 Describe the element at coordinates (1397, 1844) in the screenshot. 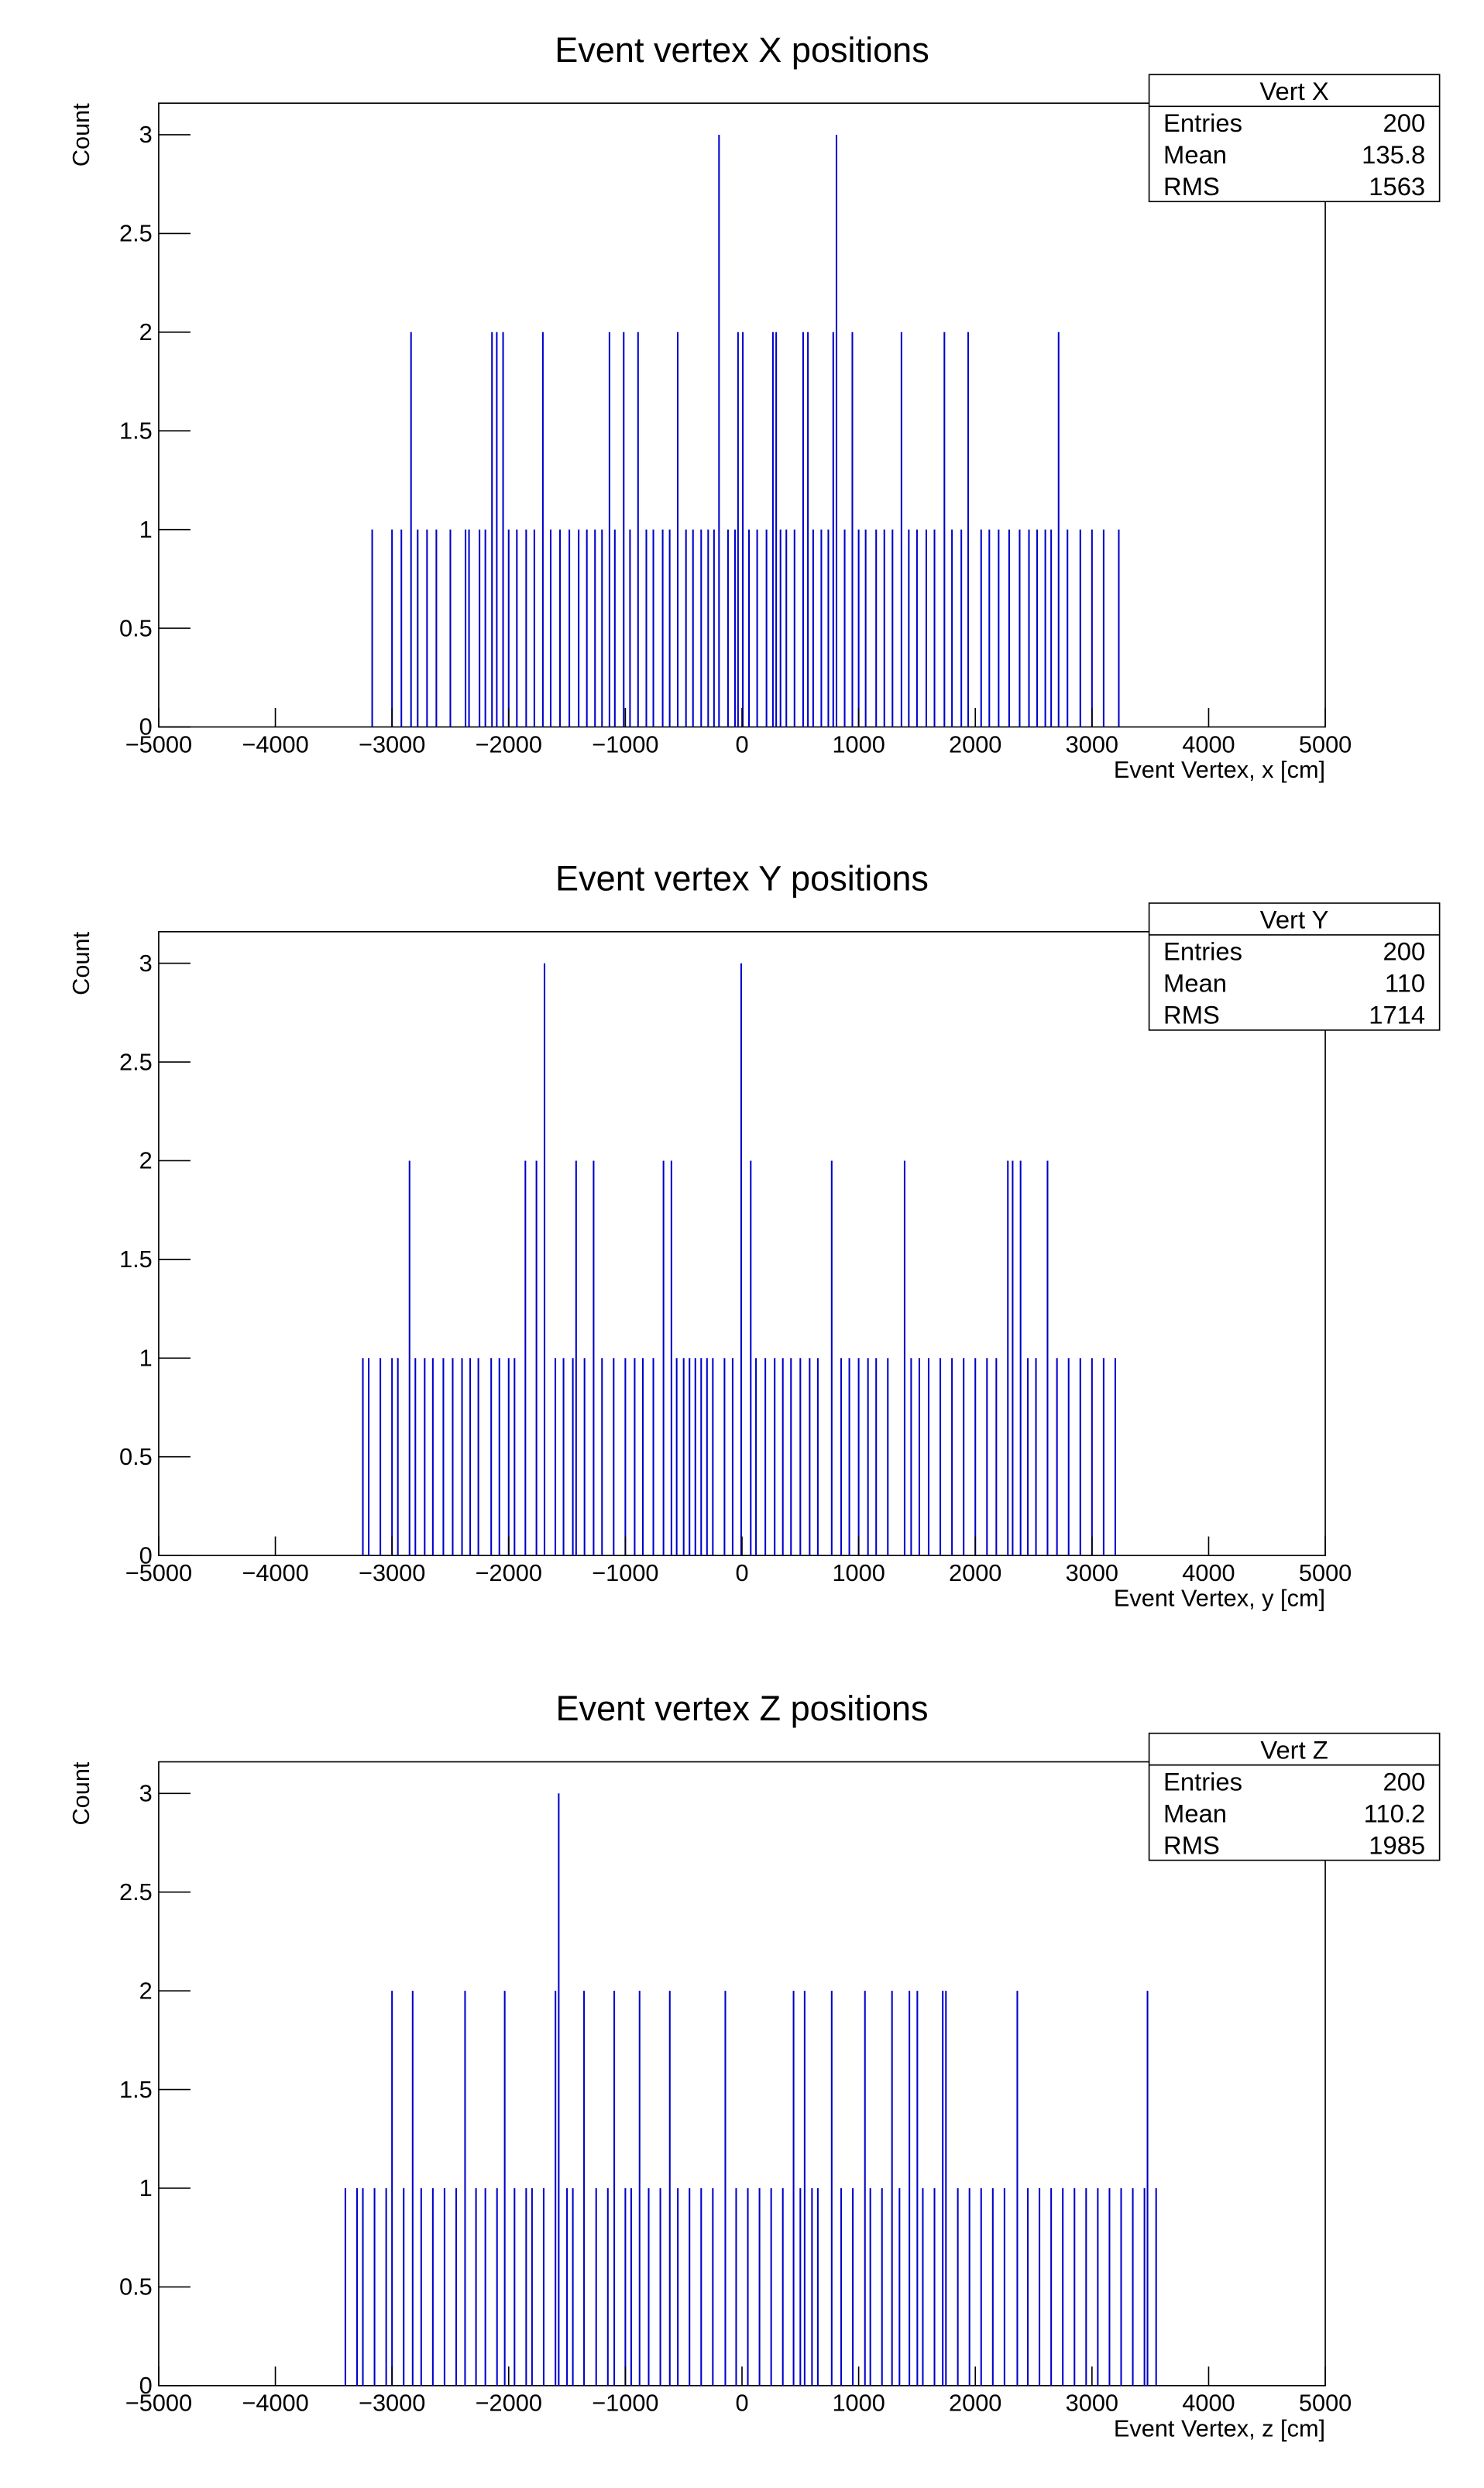

I see `stats-value: 1985` at that location.